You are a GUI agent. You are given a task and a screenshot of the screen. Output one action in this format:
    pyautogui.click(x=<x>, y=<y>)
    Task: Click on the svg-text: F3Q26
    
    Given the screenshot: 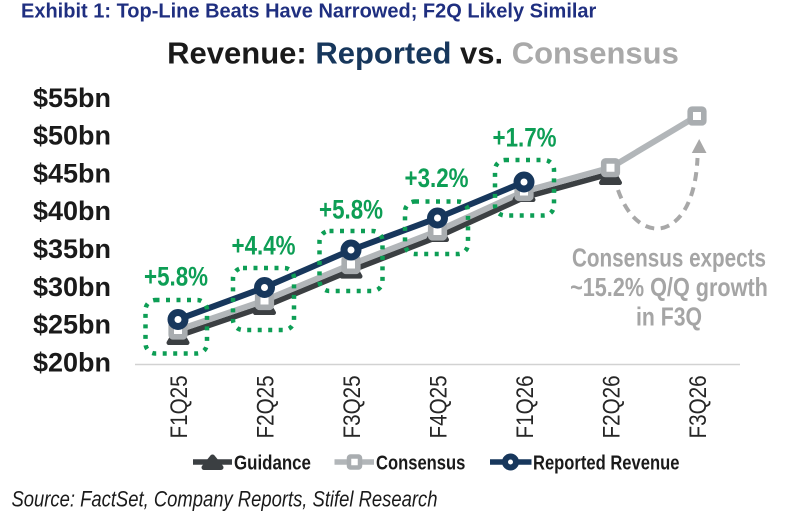 What is the action you would take?
    pyautogui.click(x=698, y=406)
    